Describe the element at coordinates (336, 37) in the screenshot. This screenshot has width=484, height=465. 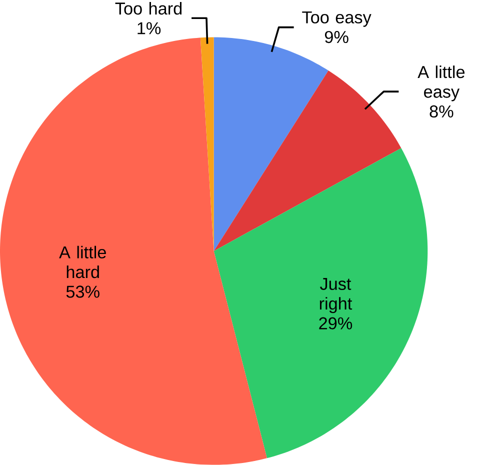
I see `data-label: 9%` at that location.